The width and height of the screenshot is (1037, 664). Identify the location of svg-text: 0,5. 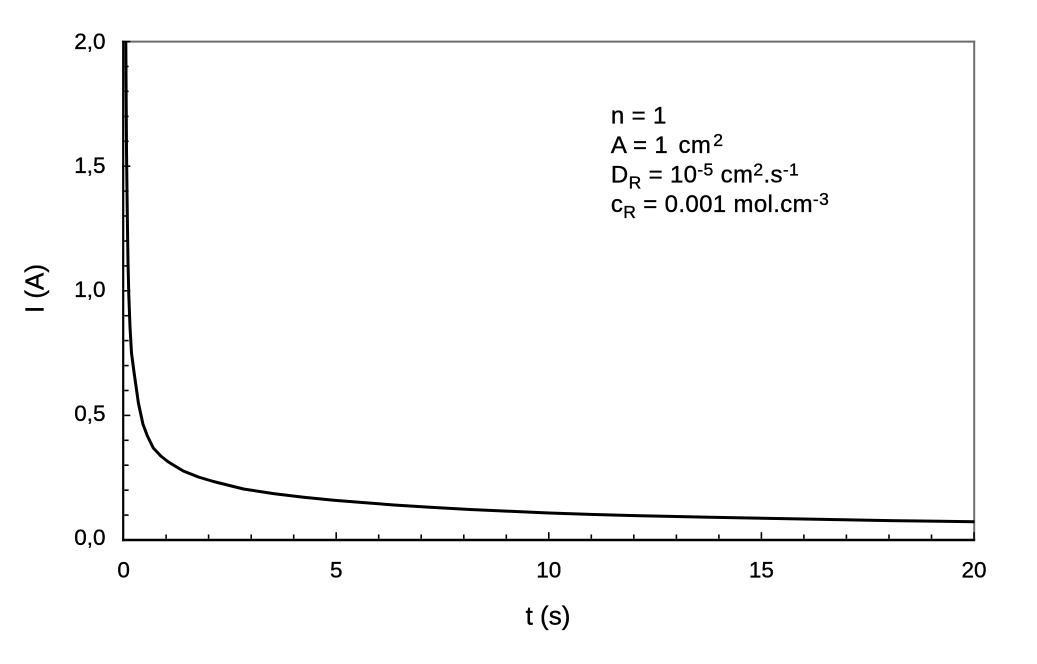
(89, 413).